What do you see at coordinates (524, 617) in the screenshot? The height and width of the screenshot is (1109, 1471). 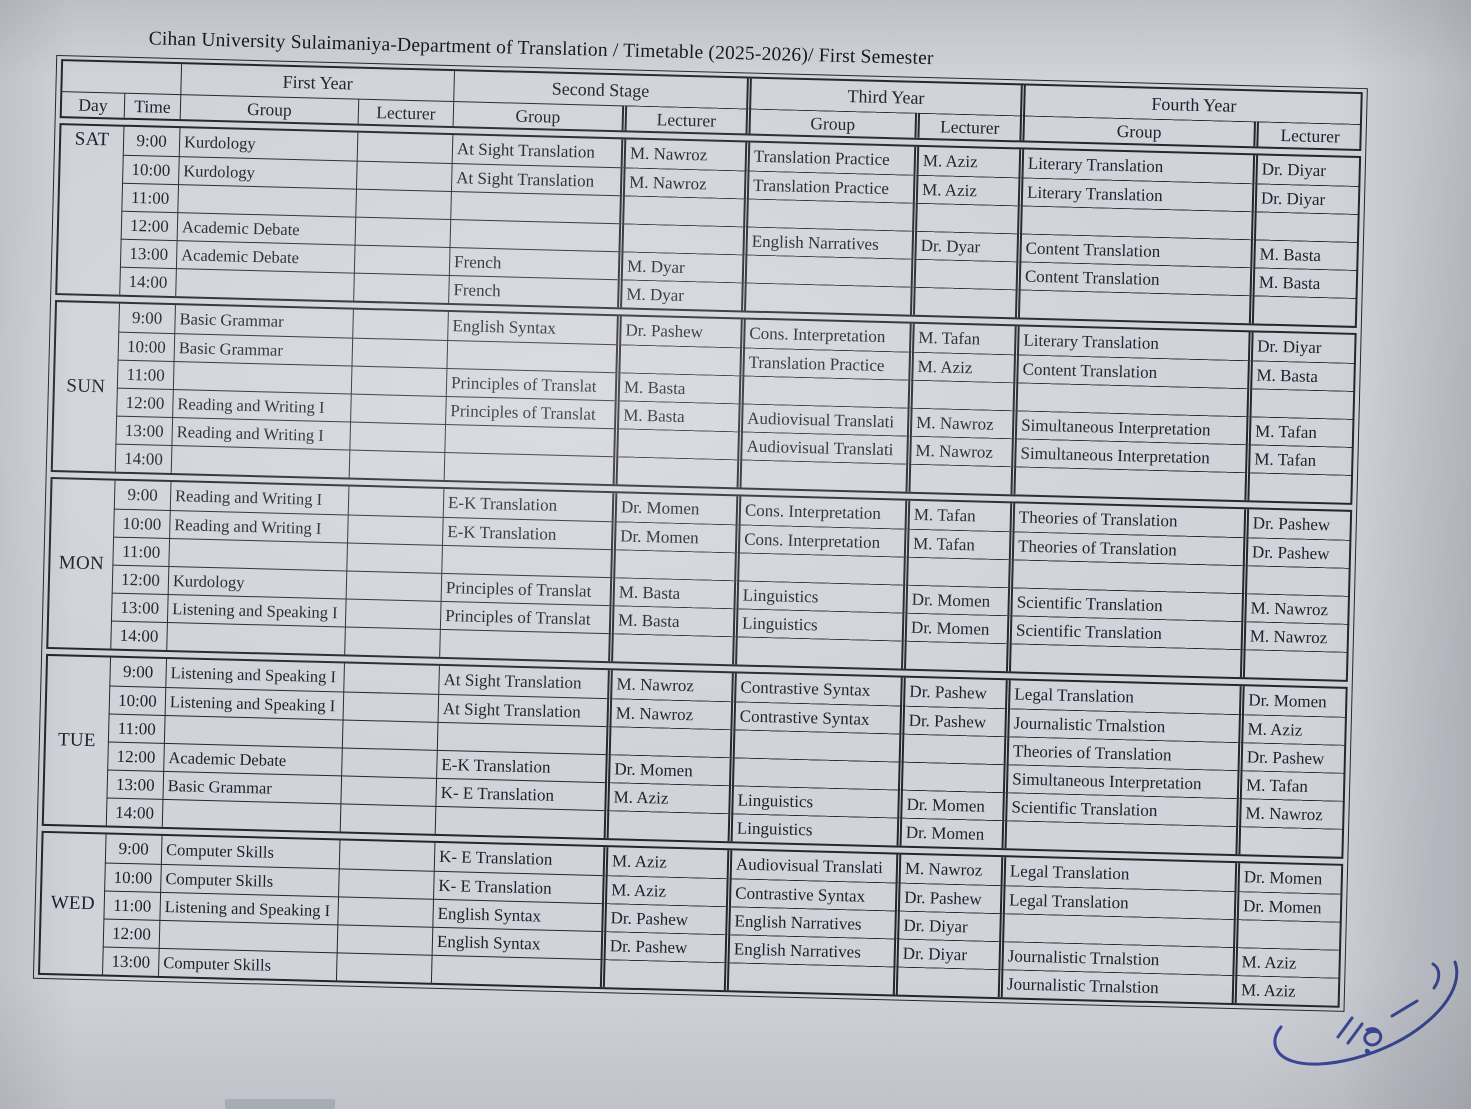 I see `timetable-cell: Principles of Translat` at bounding box center [524, 617].